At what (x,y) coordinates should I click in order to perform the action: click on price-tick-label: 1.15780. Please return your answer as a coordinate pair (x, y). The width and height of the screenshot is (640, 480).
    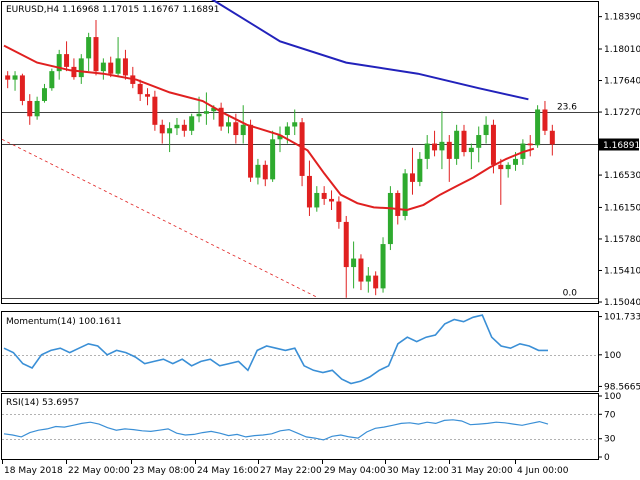
    Looking at the image, I should click on (622, 240).